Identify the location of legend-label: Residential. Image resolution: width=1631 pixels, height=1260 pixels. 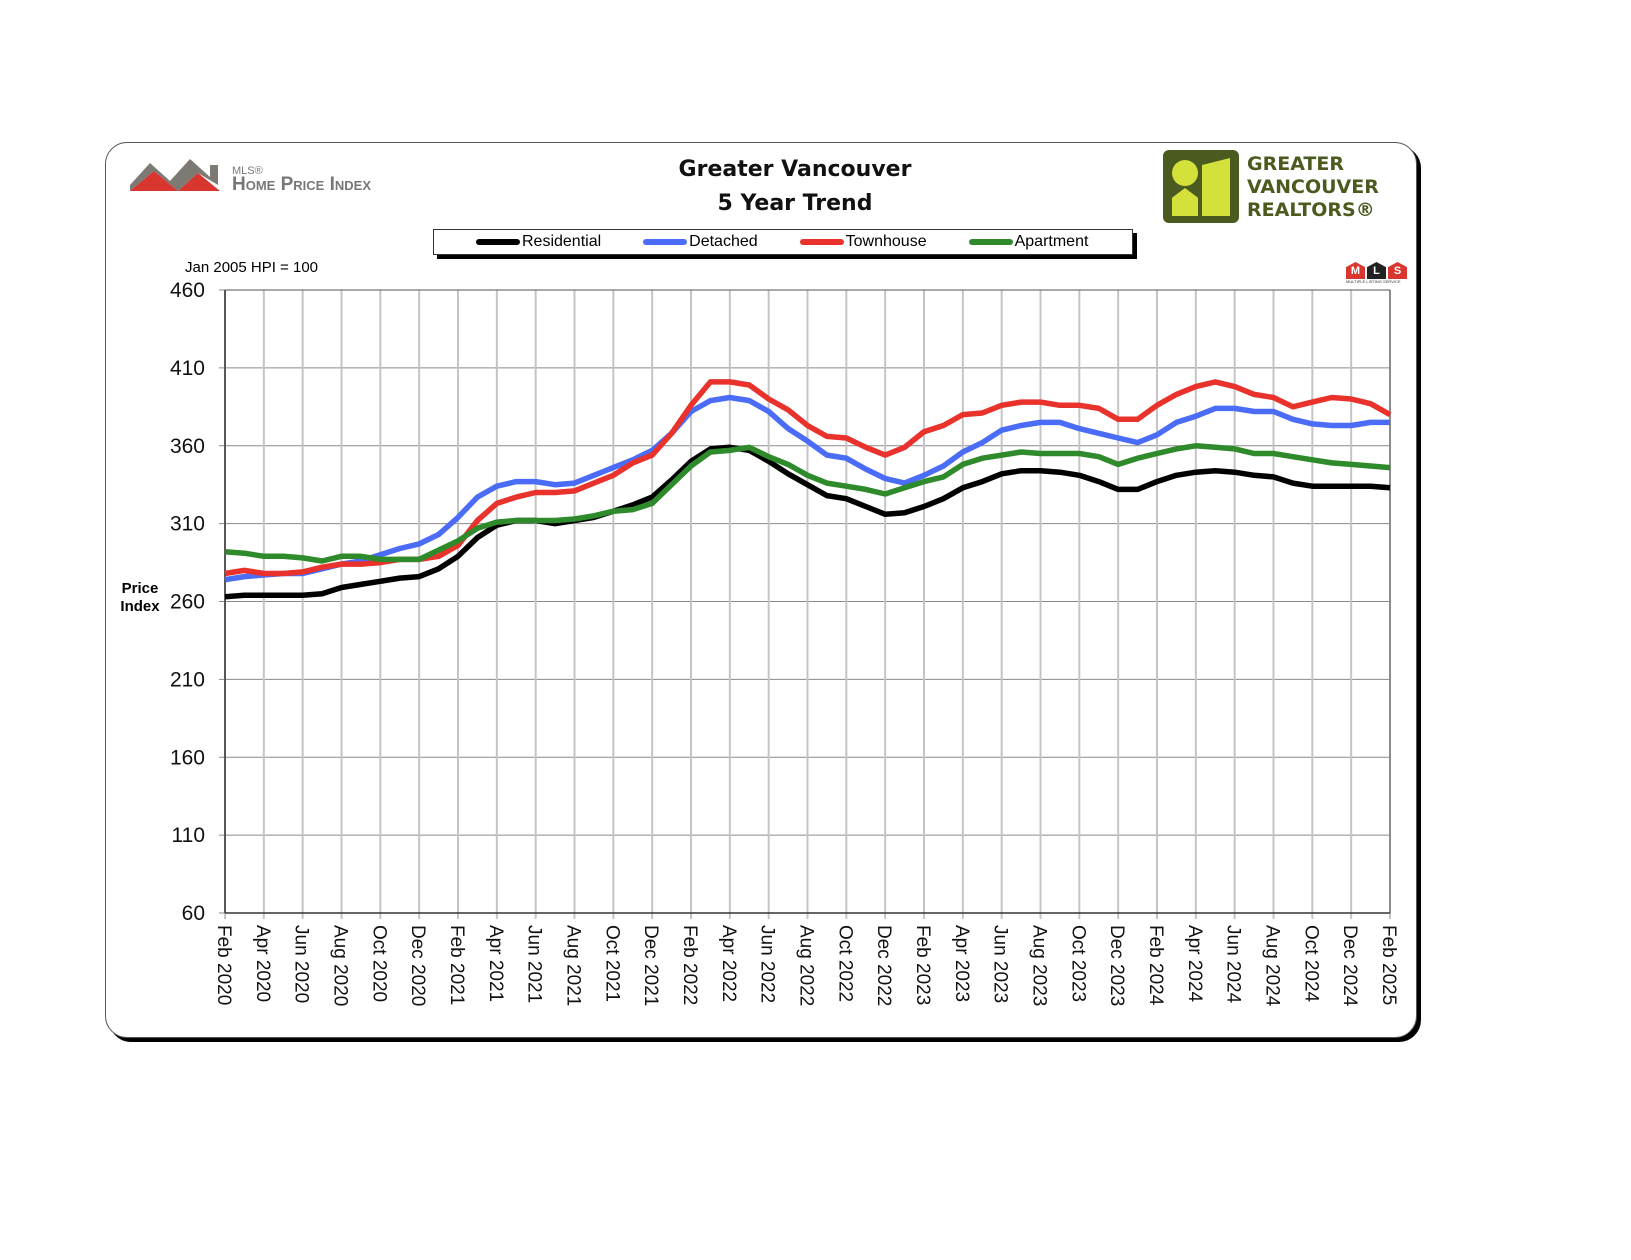
(562, 241).